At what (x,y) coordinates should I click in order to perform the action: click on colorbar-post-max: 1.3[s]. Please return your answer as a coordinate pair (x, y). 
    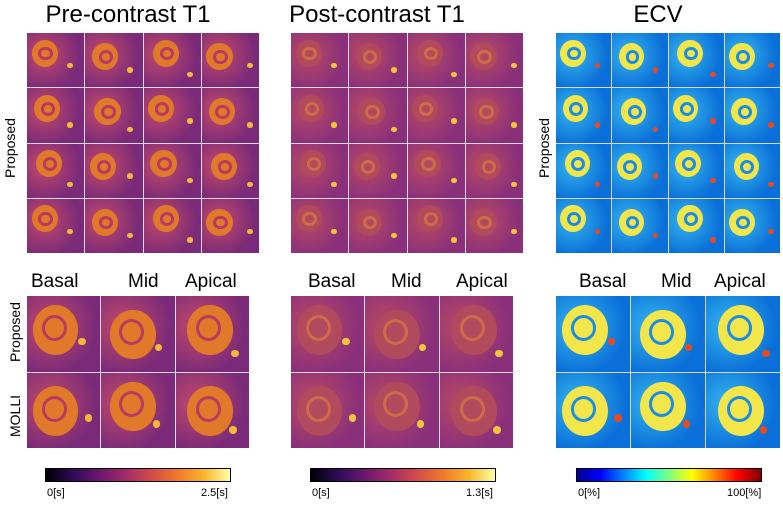
    Looking at the image, I should click on (479, 493).